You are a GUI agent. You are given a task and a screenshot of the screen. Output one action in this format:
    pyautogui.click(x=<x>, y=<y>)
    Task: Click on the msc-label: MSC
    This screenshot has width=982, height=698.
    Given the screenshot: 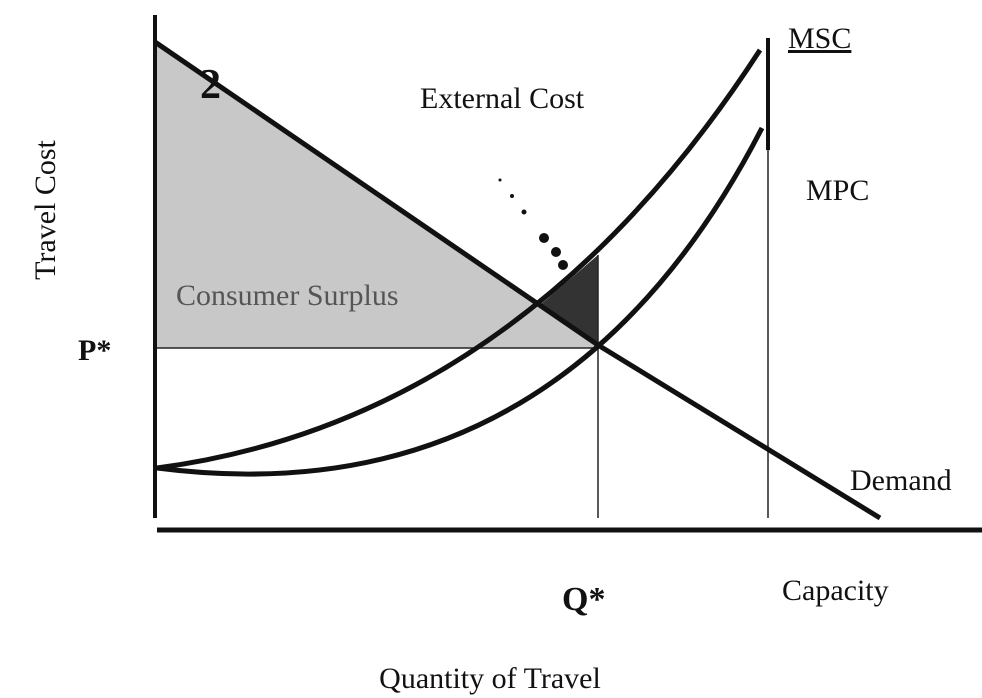 What is the action you would take?
    pyautogui.click(x=819, y=38)
    